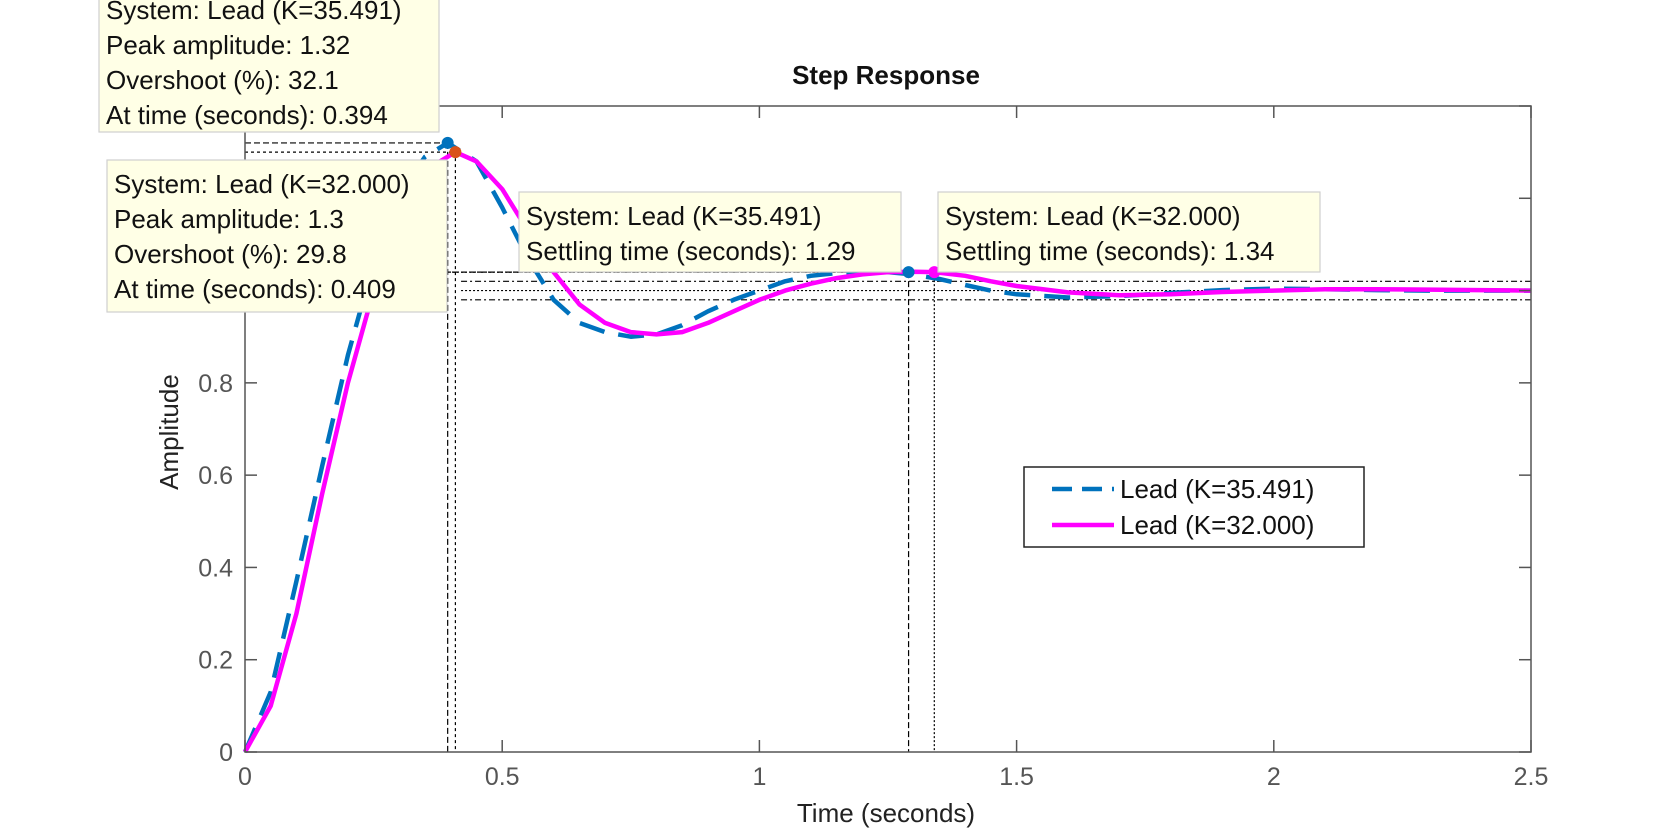  Describe the element at coordinates (1110, 251) in the screenshot. I see `data-tip-line: Settling time (seconds): 1.34` at that location.